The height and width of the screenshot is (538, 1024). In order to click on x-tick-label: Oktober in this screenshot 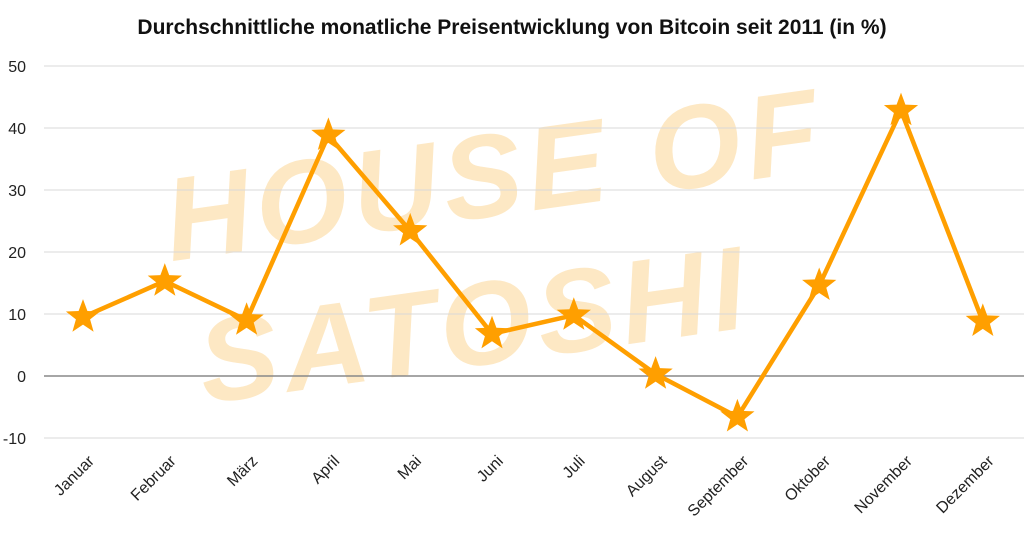, I will do `click(808, 478)`.